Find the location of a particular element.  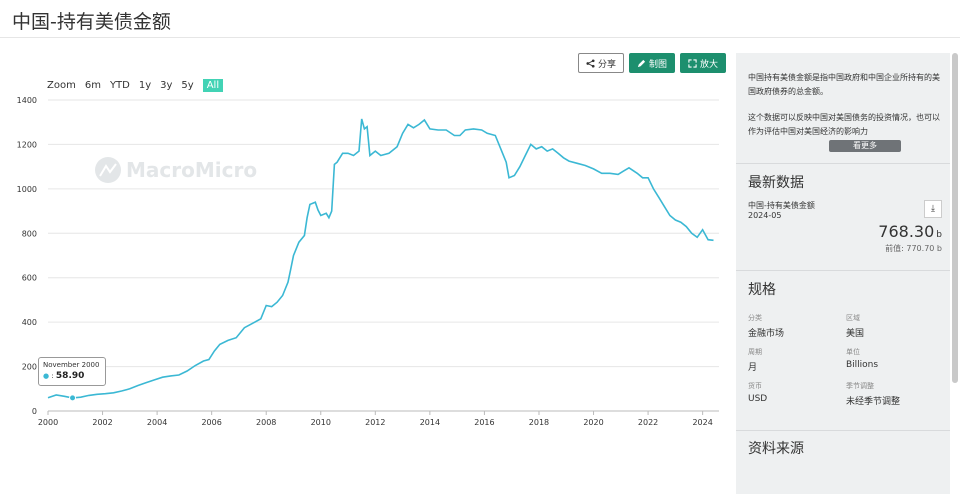

fullscreen-icon is located at coordinates (692, 63).